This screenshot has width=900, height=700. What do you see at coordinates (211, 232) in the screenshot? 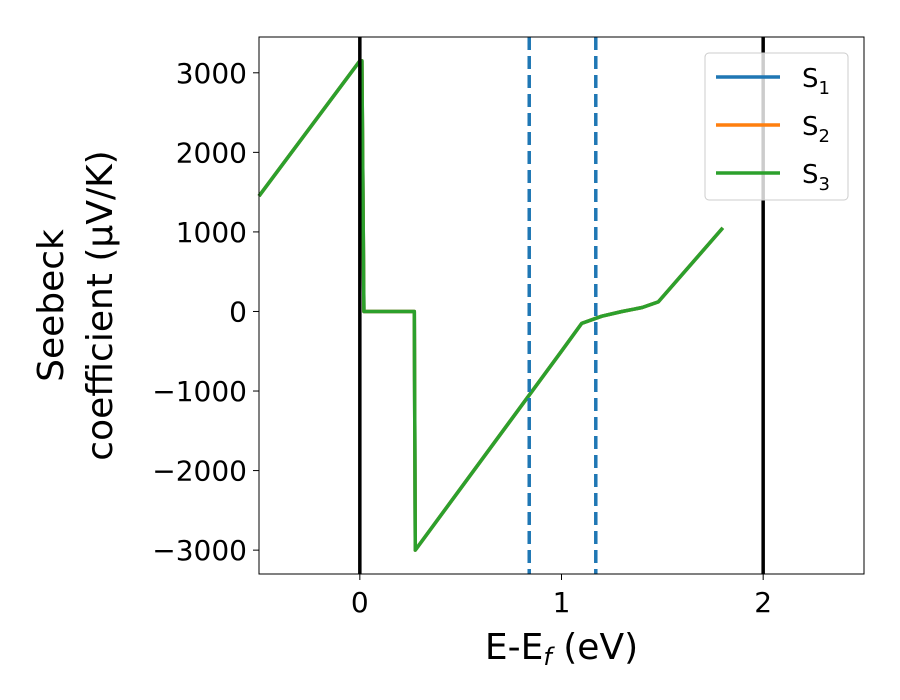
I see `y-tick-label: 1000` at bounding box center [211, 232].